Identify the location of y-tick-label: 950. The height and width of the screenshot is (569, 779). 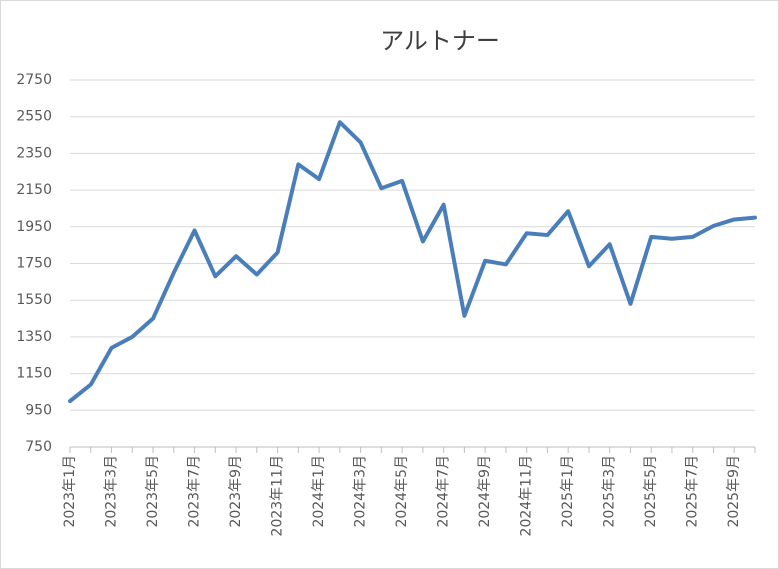
(38, 410).